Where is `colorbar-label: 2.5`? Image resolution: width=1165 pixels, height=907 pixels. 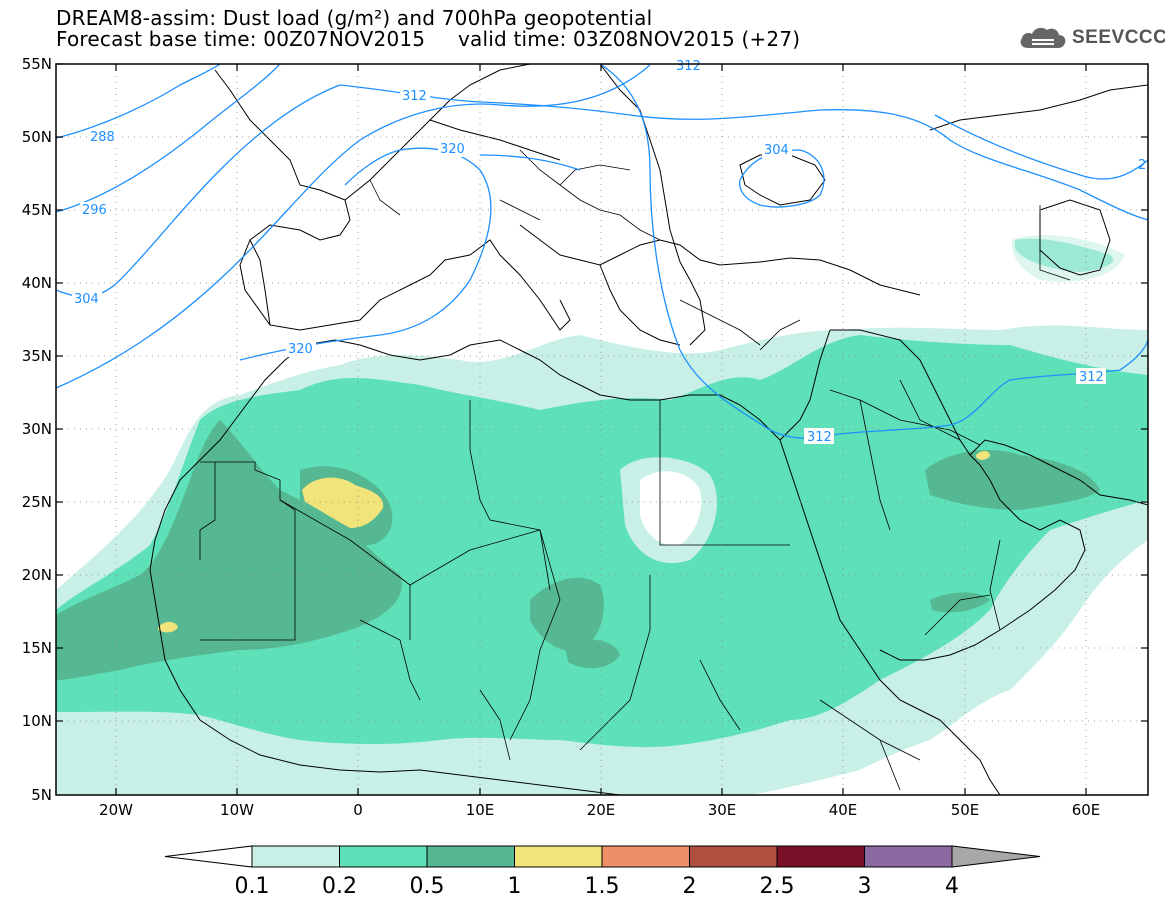 colorbar-label: 2.5 is located at coordinates (777, 886).